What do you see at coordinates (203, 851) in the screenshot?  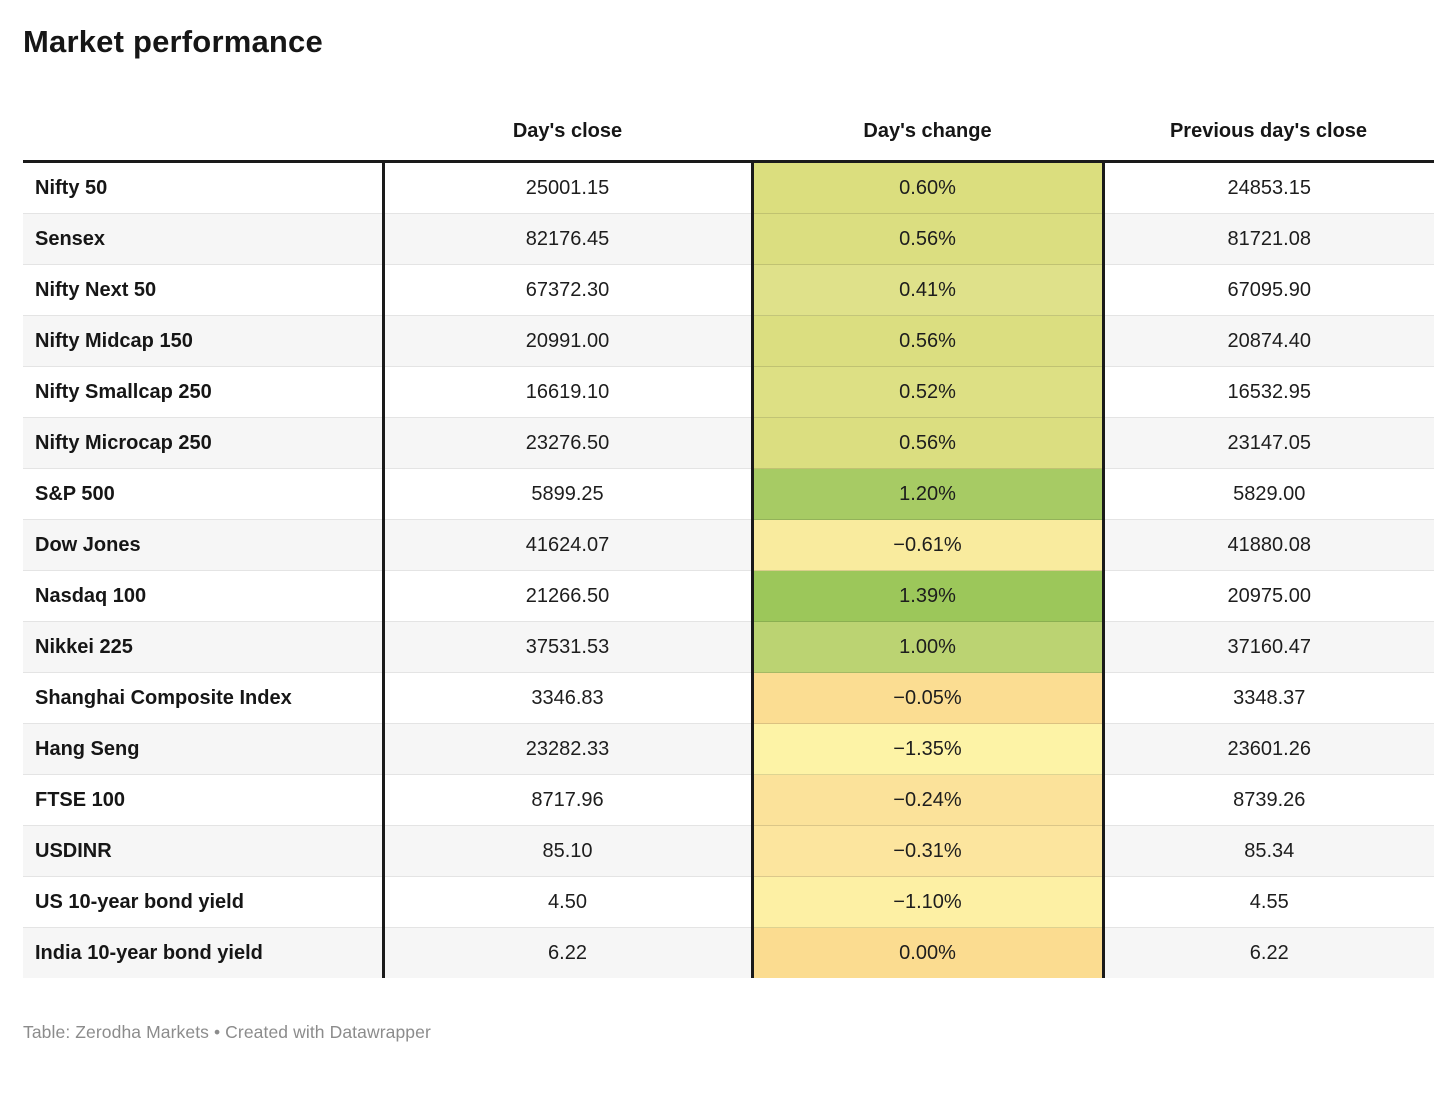 I see `row-label: USDINR` at bounding box center [203, 851].